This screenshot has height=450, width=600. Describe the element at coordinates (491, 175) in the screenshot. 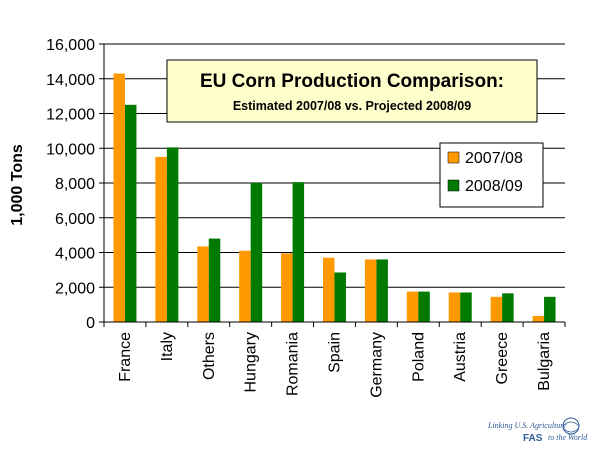

I see `legend: 2007/08 2008/09` at that location.